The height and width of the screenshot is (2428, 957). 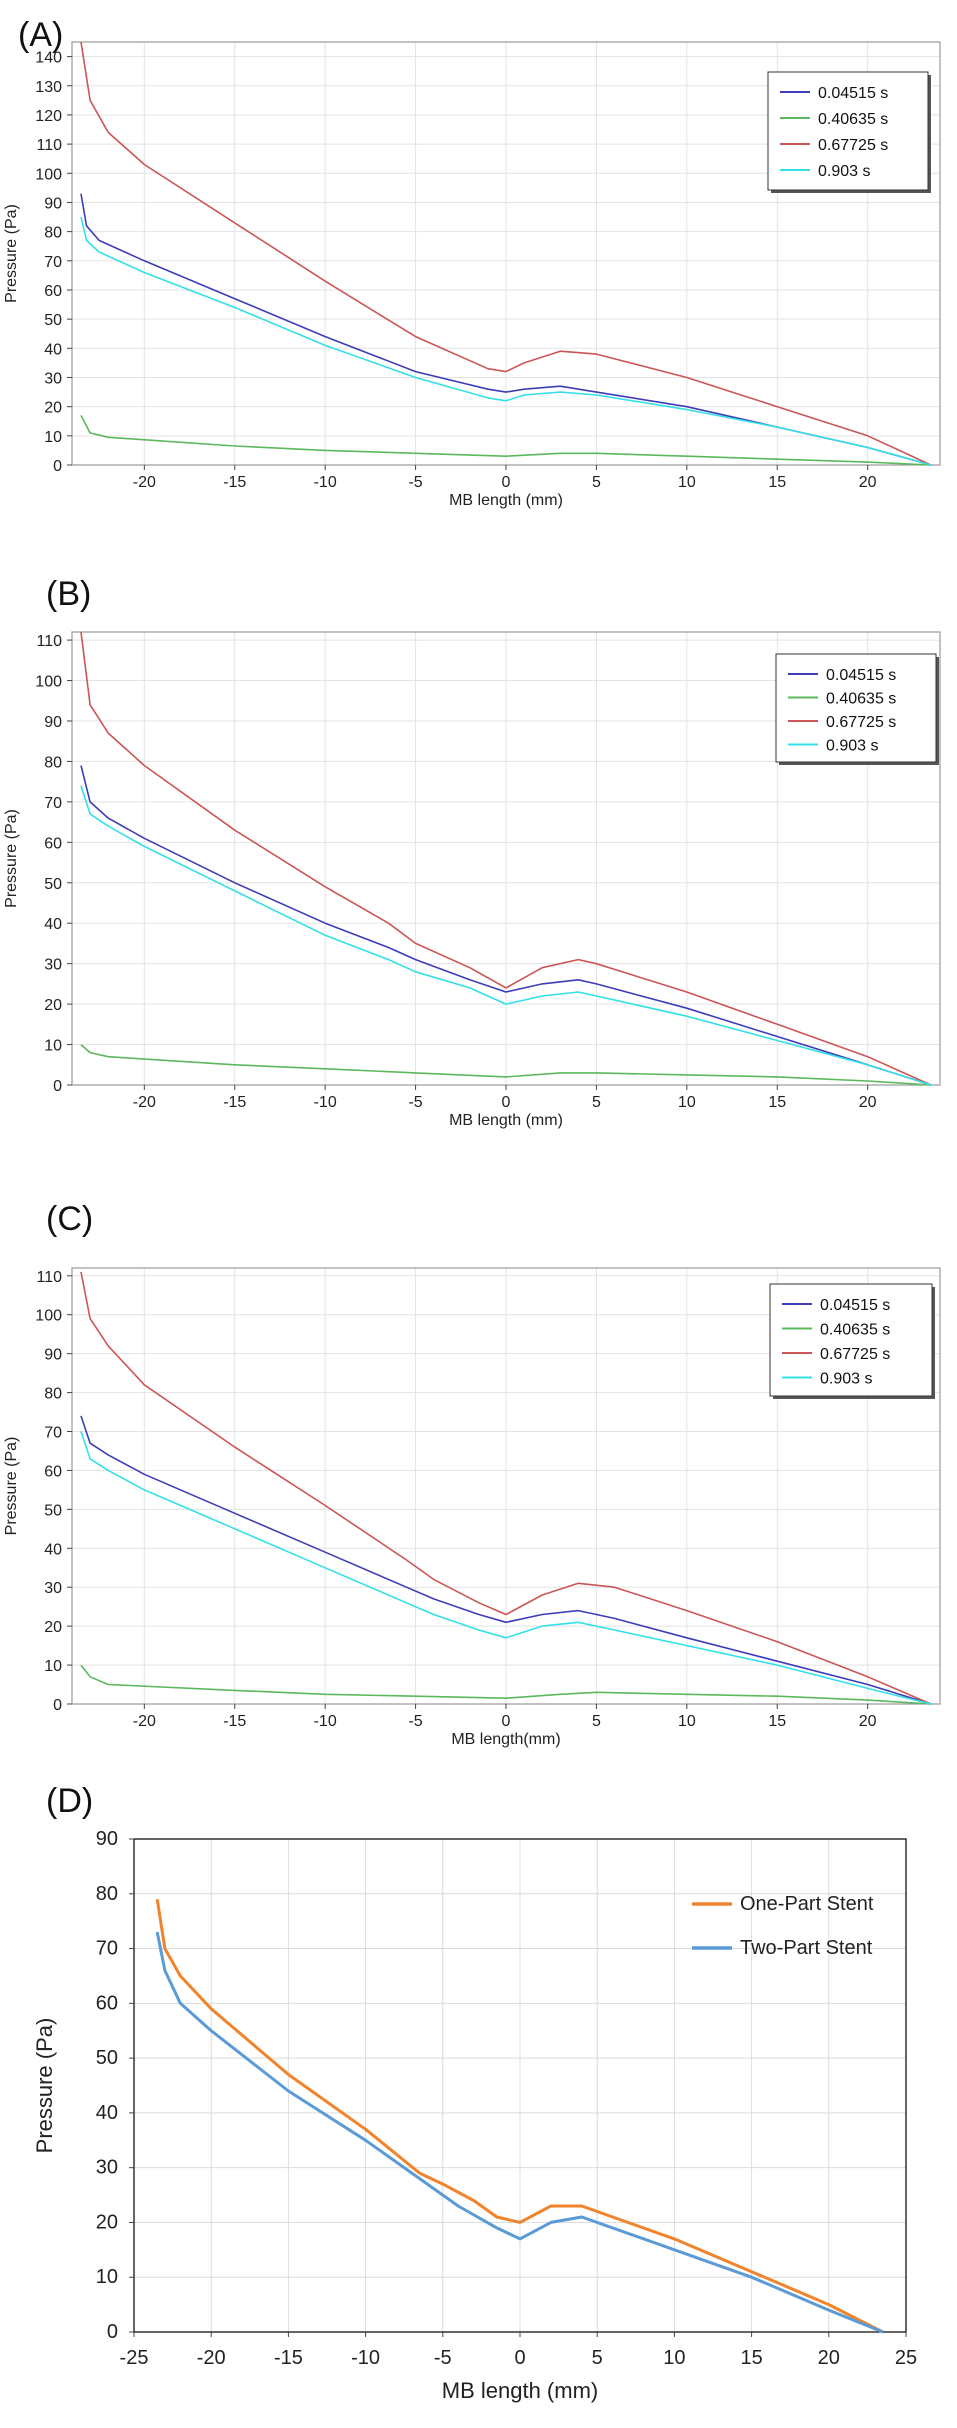 I want to click on y-tick-label: 140, so click(x=48, y=58).